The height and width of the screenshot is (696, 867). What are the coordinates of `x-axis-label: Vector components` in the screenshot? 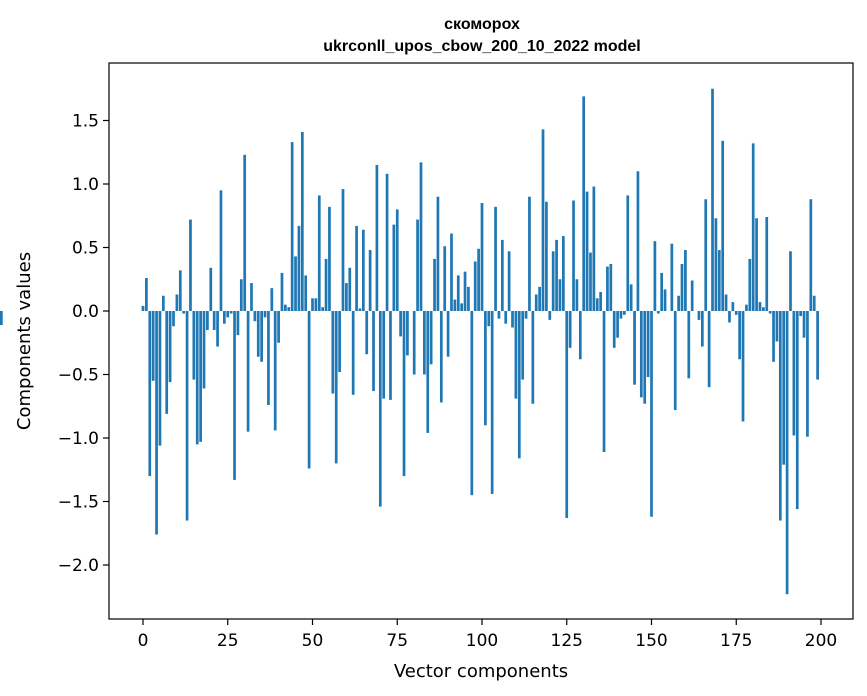 It's located at (481, 671).